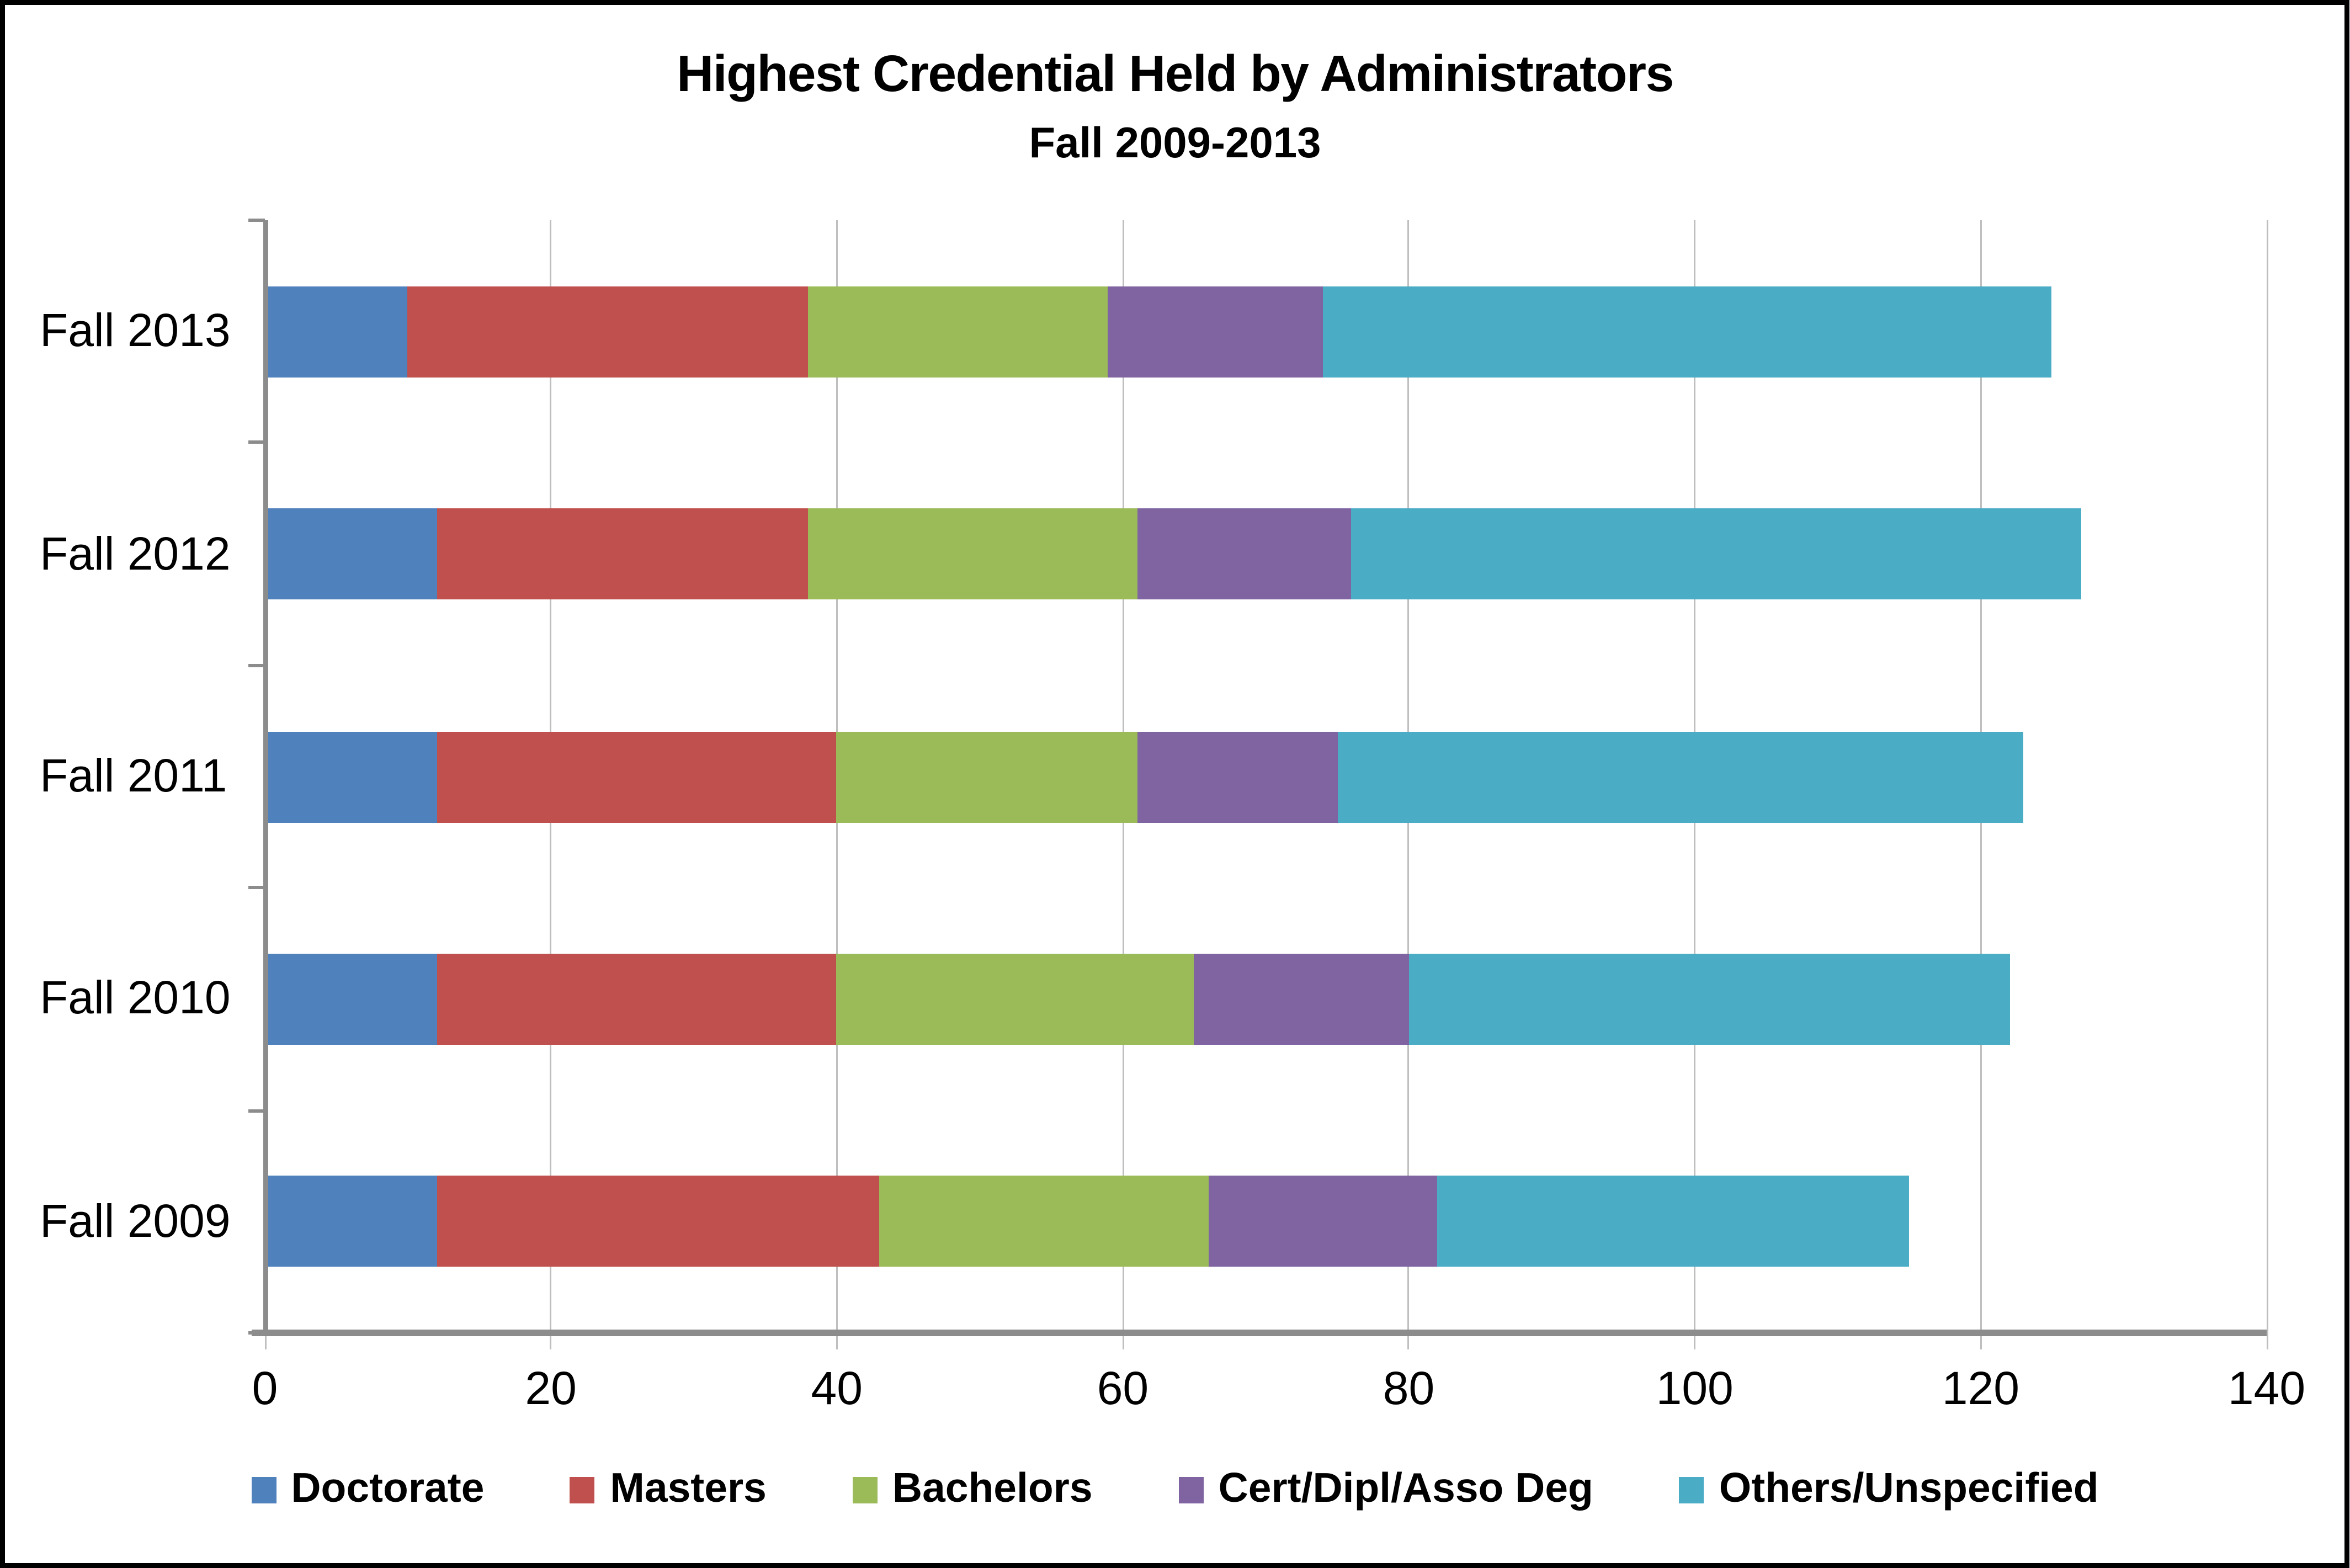  What do you see at coordinates (622, 554) in the screenshot?
I see `bar-segment-fall-2012-masters` at bounding box center [622, 554].